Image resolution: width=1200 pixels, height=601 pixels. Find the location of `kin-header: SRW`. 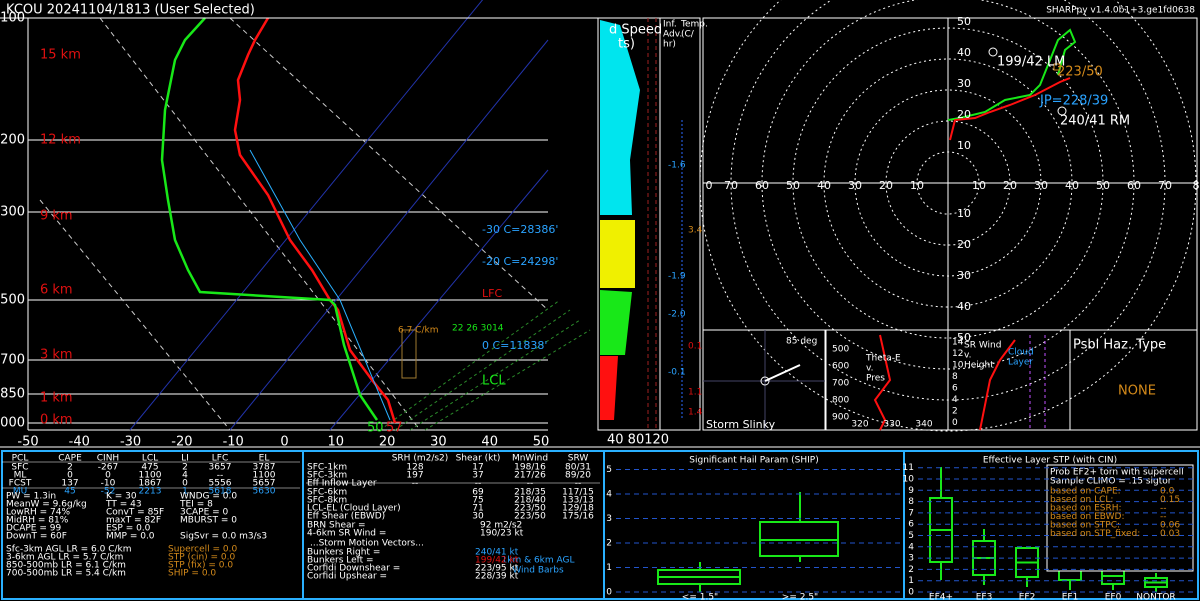

kin-header: SRW is located at coordinates (578, 459).